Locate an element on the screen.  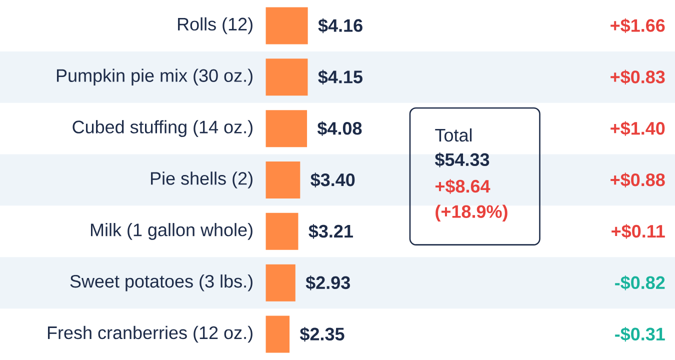
data-label: $4.08 is located at coordinates (339, 128).